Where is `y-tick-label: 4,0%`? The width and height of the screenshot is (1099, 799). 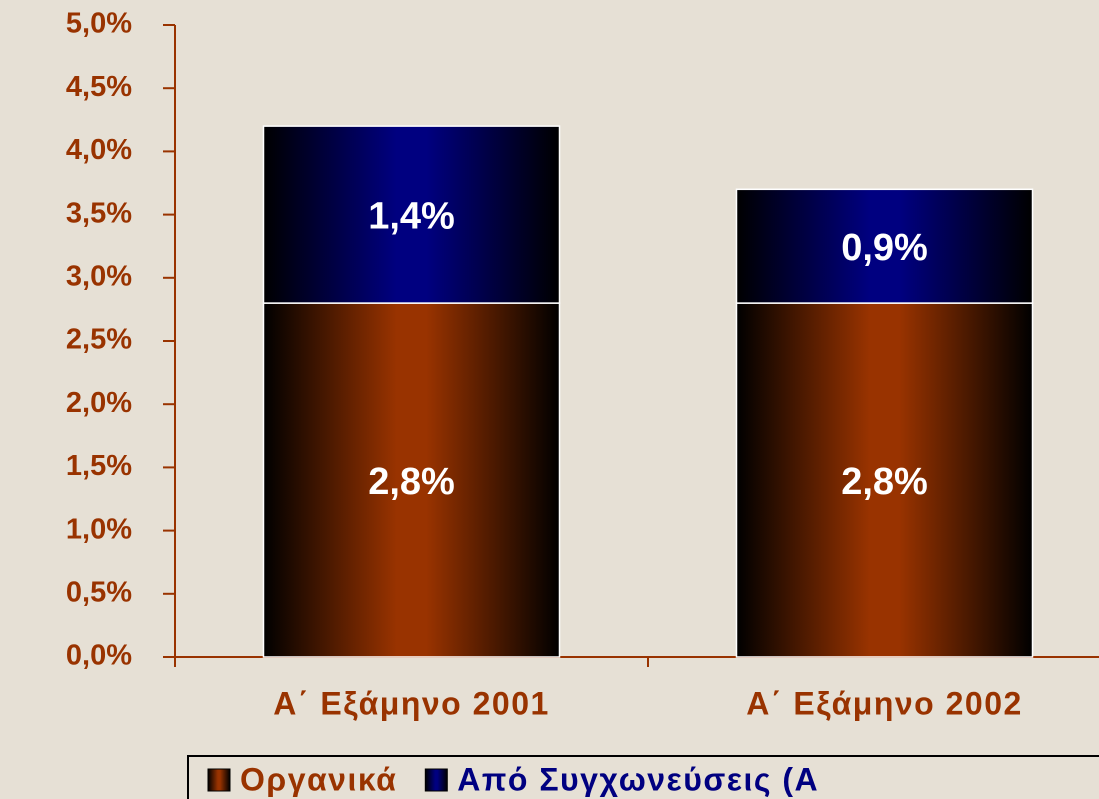
y-tick-label: 4,0% is located at coordinates (99, 150).